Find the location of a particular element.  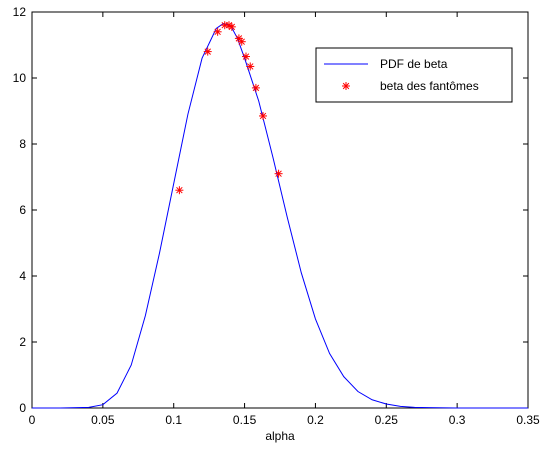

legend-marker-swatch is located at coordinates (346, 86).